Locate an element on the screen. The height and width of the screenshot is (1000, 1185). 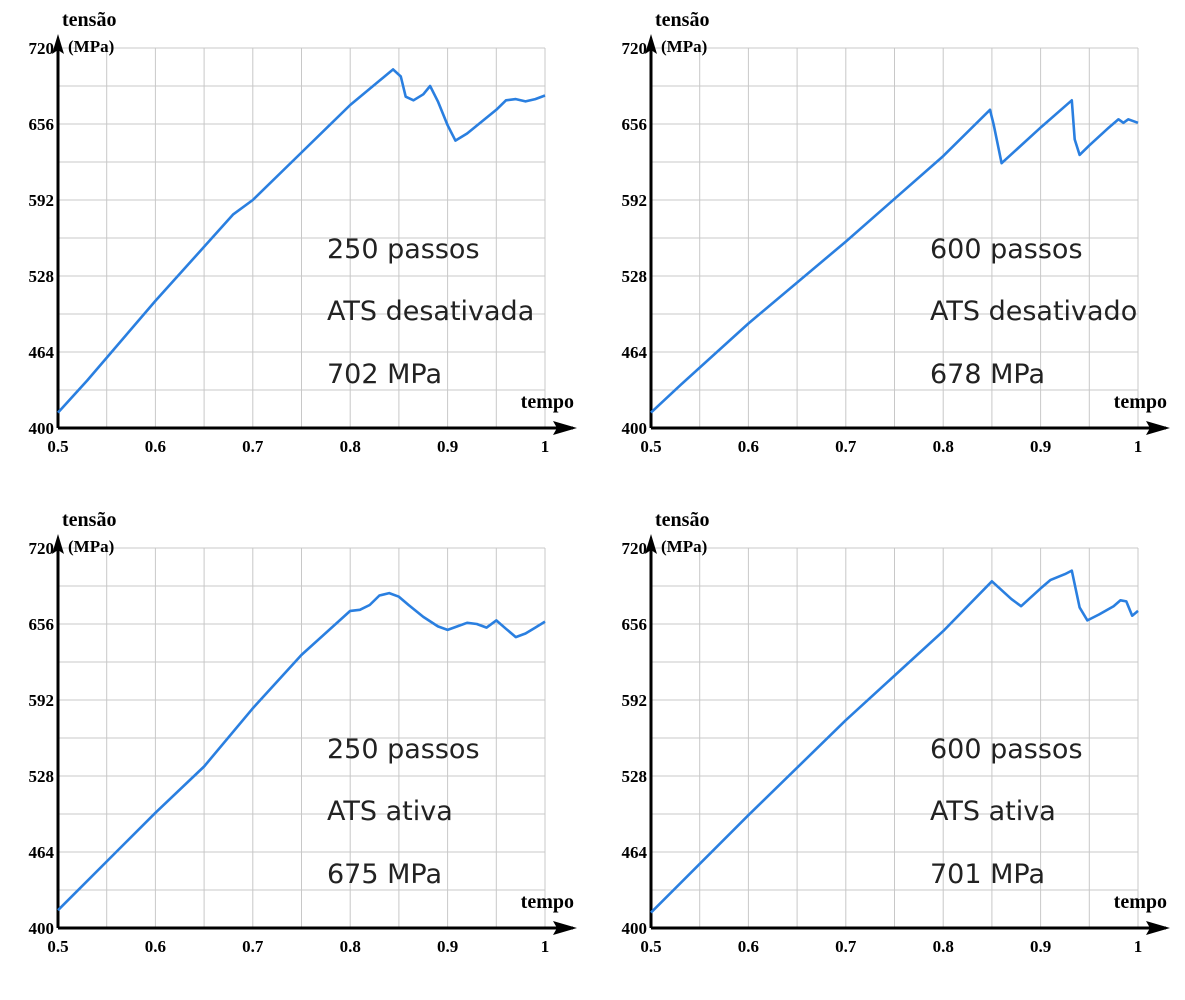
annotation-text: 702 MPa is located at coordinates (384, 374).